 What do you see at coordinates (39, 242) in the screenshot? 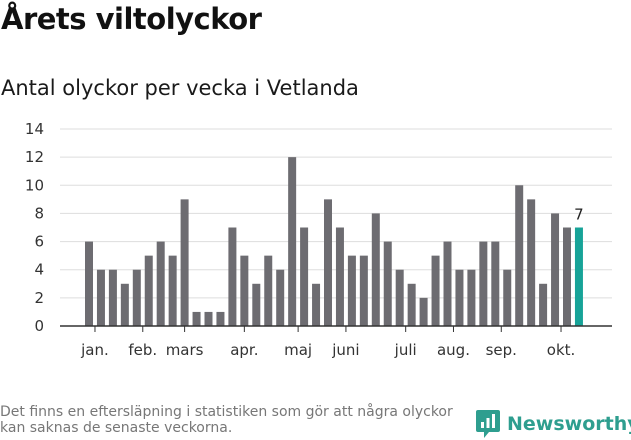
I see `y-tick-label: 6` at bounding box center [39, 242].